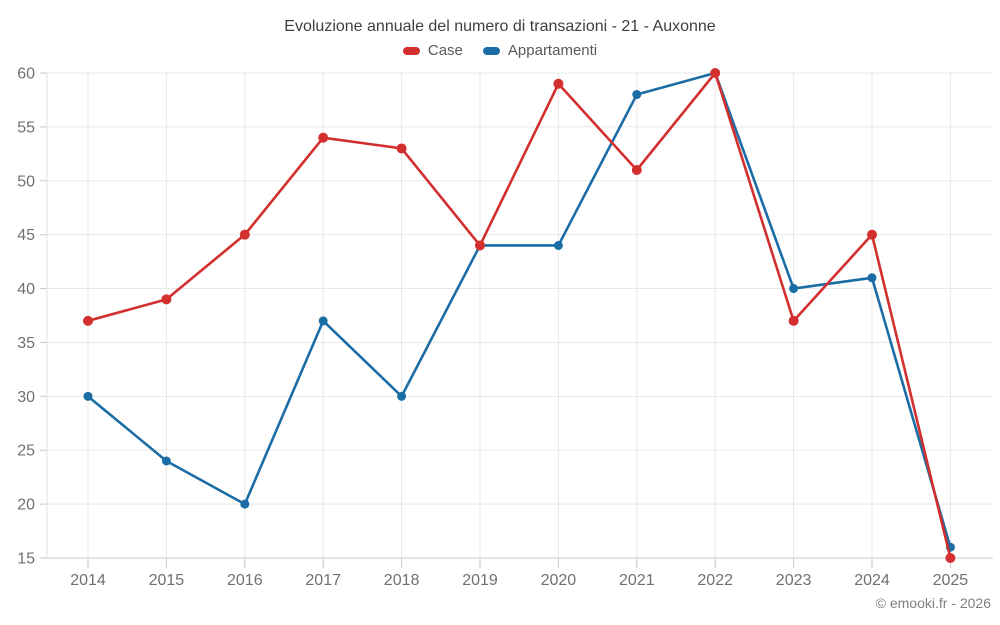 This screenshot has width=1000, height=625. I want to click on chart-legend: Case Appartamenti, so click(500, 50).